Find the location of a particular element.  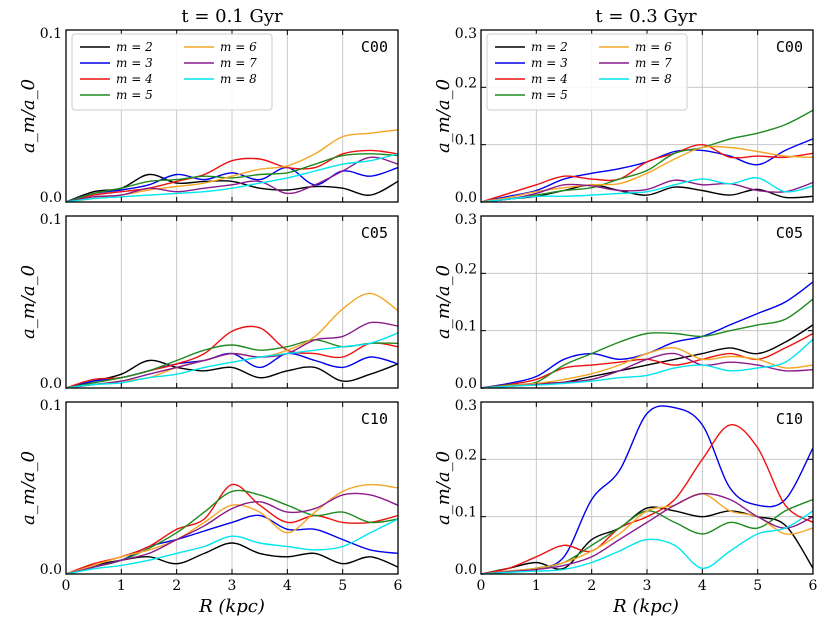

series-line-m2 is located at coordinates (232, 374).